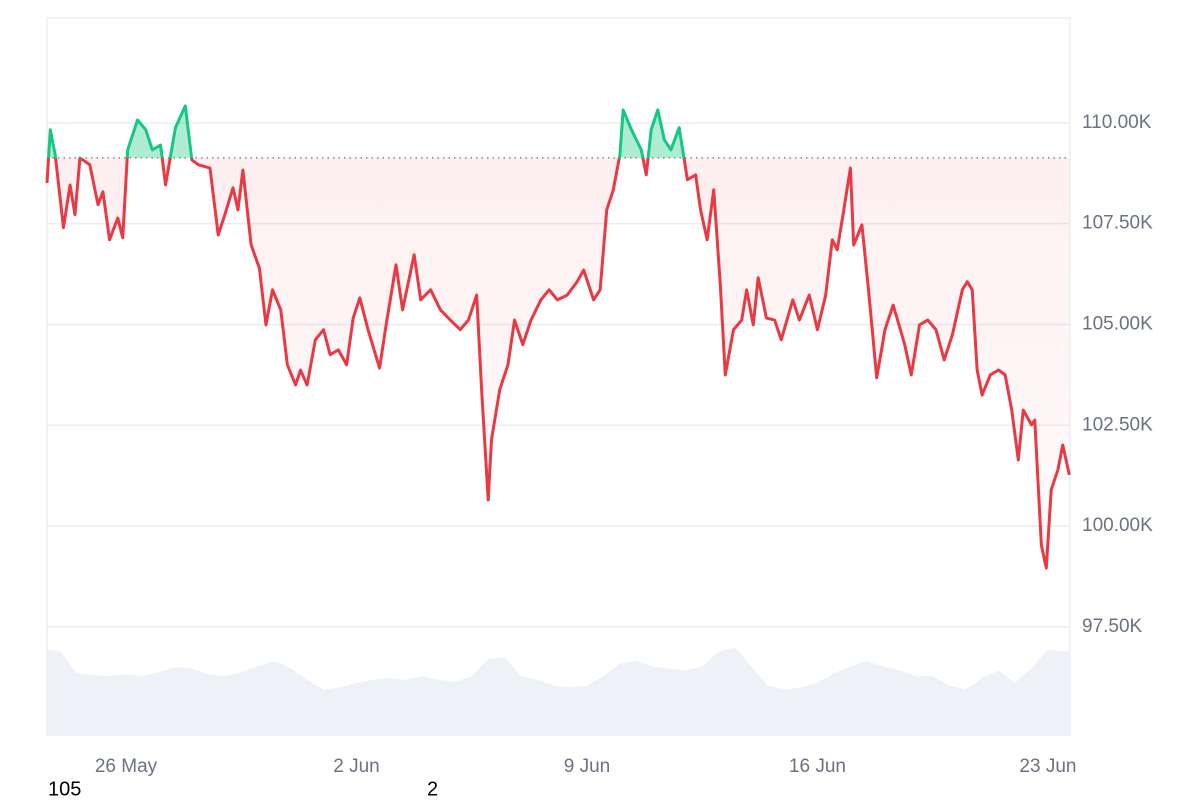  I want to click on x-tick-label: 9 Jun, so click(587, 766).